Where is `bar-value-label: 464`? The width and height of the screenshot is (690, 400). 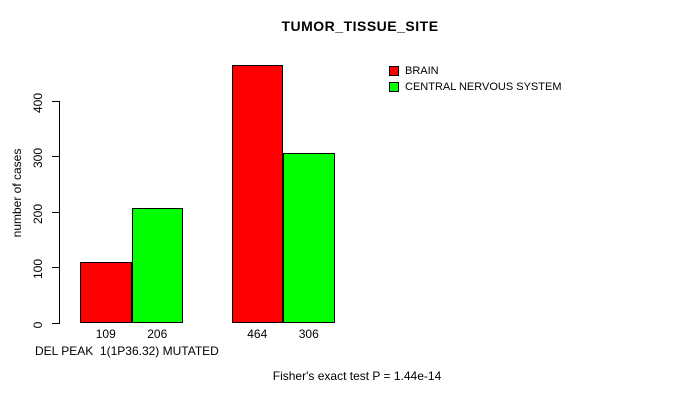
bar-value-label: 464 is located at coordinates (257, 334).